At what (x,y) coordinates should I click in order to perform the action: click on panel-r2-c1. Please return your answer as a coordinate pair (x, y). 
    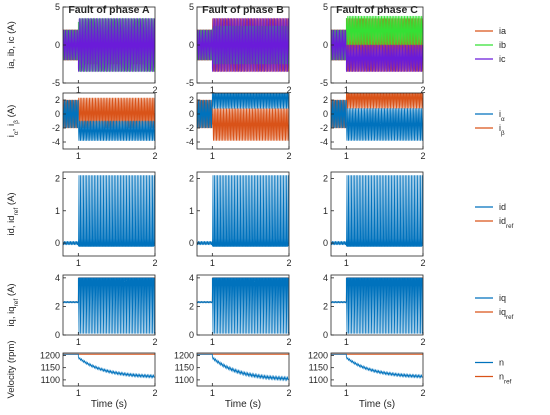
    Looking at the image, I should click on (243, 214).